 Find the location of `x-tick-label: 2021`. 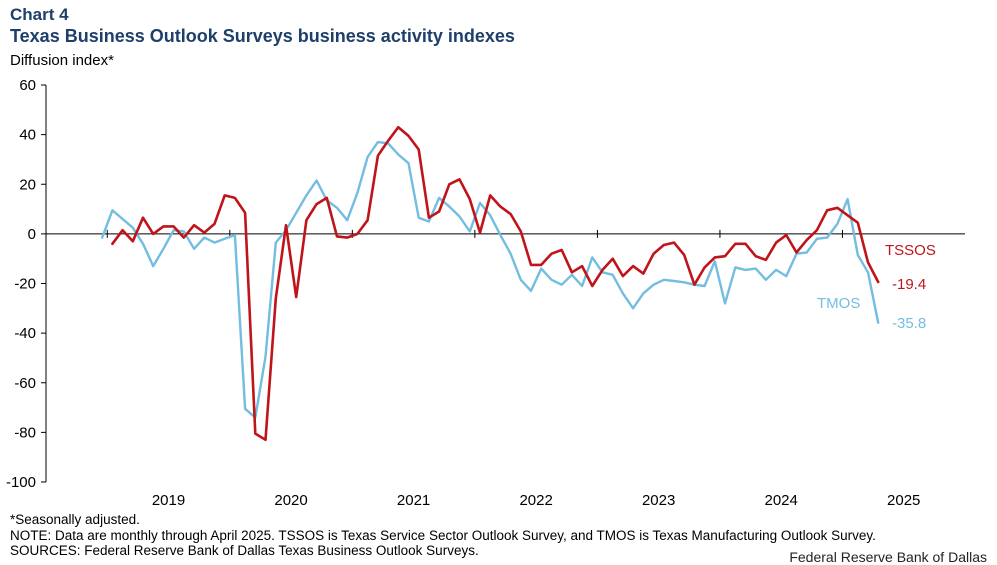

x-tick-label: 2021 is located at coordinates (413, 500).